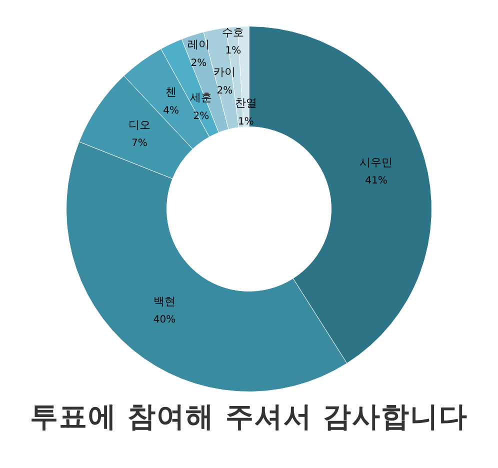 The image size is (498, 468). I want to click on slice-label: 디오, so click(139, 125).